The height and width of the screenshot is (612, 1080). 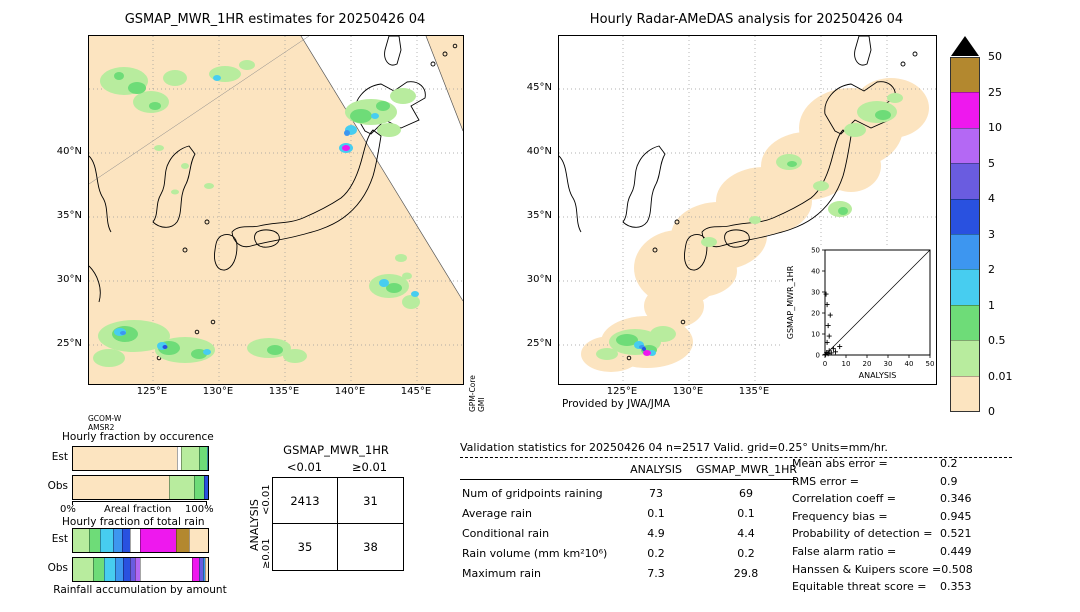 I want to click on colorbar-labels: 50 25 10 5 4 3 2 1 0.5 0.01 0, so click(x=1006, y=236).